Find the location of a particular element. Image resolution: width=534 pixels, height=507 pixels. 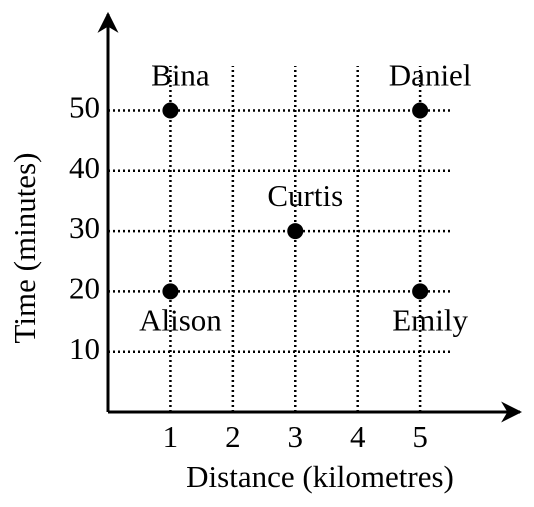

y-tick-label: 10 is located at coordinates (84, 348).